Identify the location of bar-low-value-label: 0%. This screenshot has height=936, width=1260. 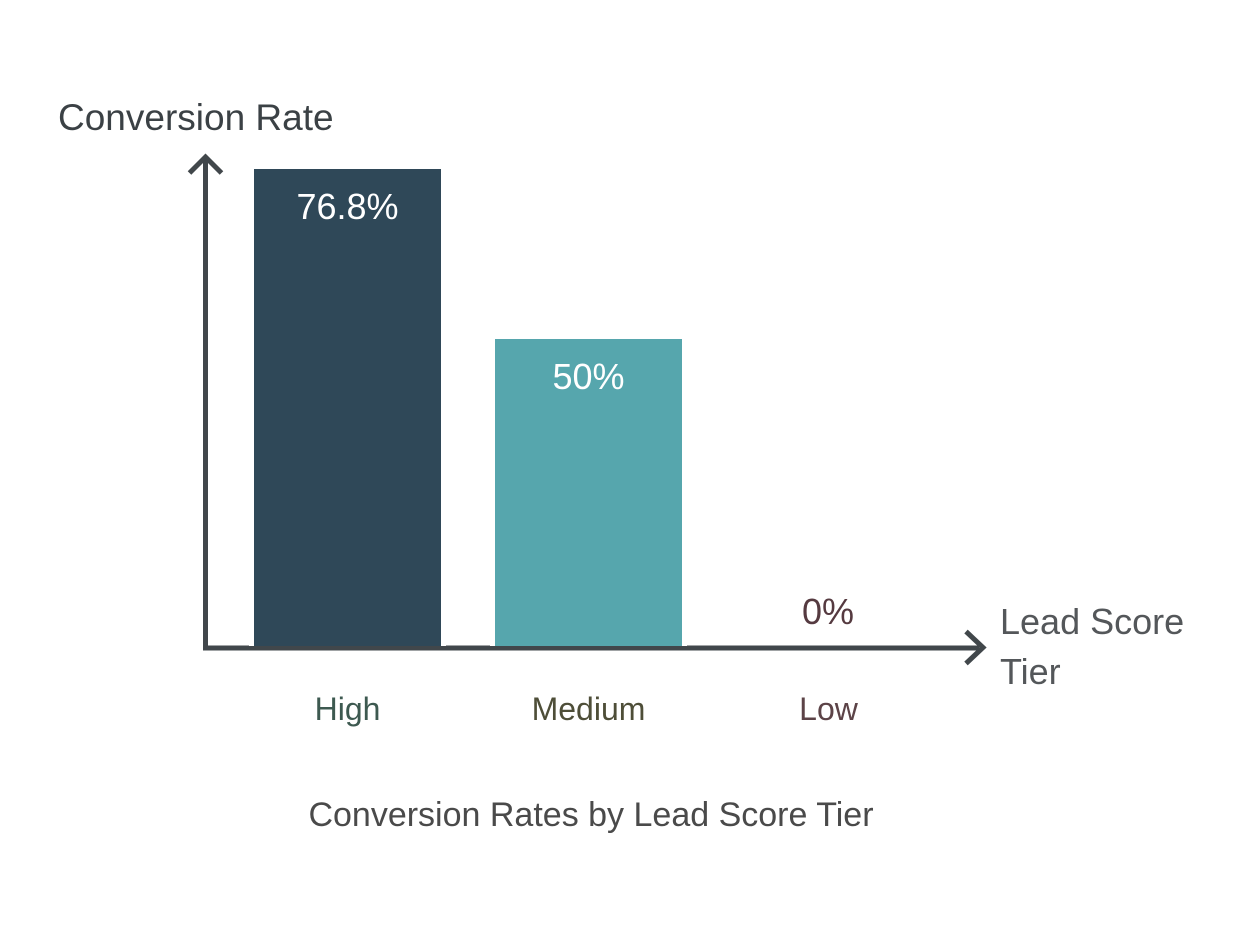
(828, 611).